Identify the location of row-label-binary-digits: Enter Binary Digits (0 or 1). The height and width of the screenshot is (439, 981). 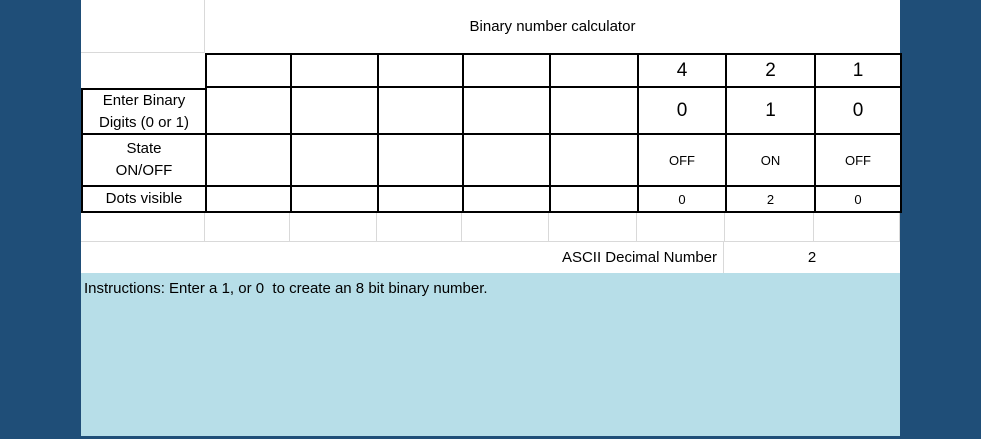
(145, 112).